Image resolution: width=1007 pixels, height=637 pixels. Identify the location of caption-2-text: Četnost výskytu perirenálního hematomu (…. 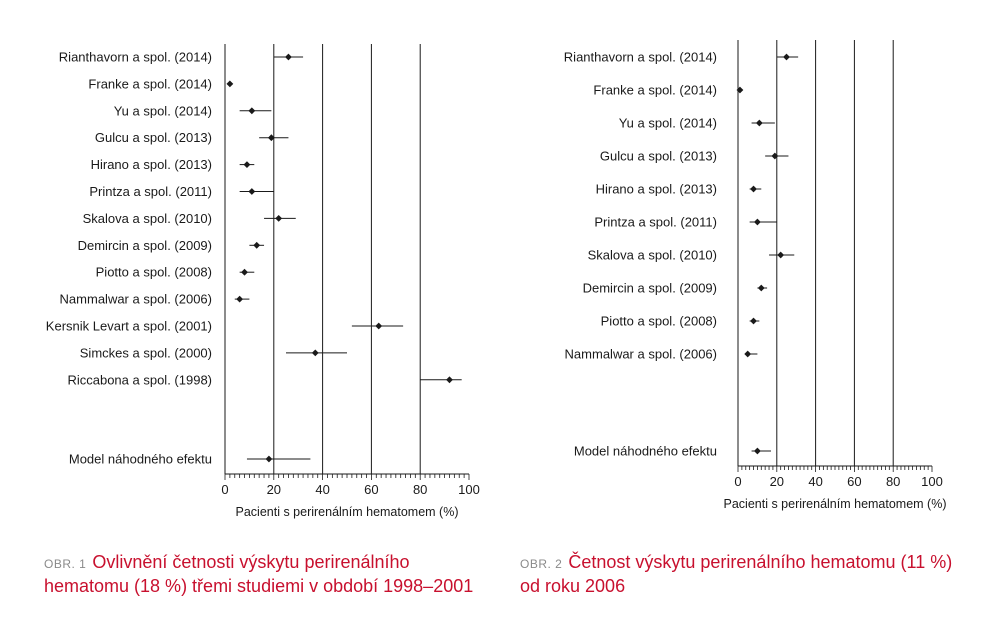
(736, 574).